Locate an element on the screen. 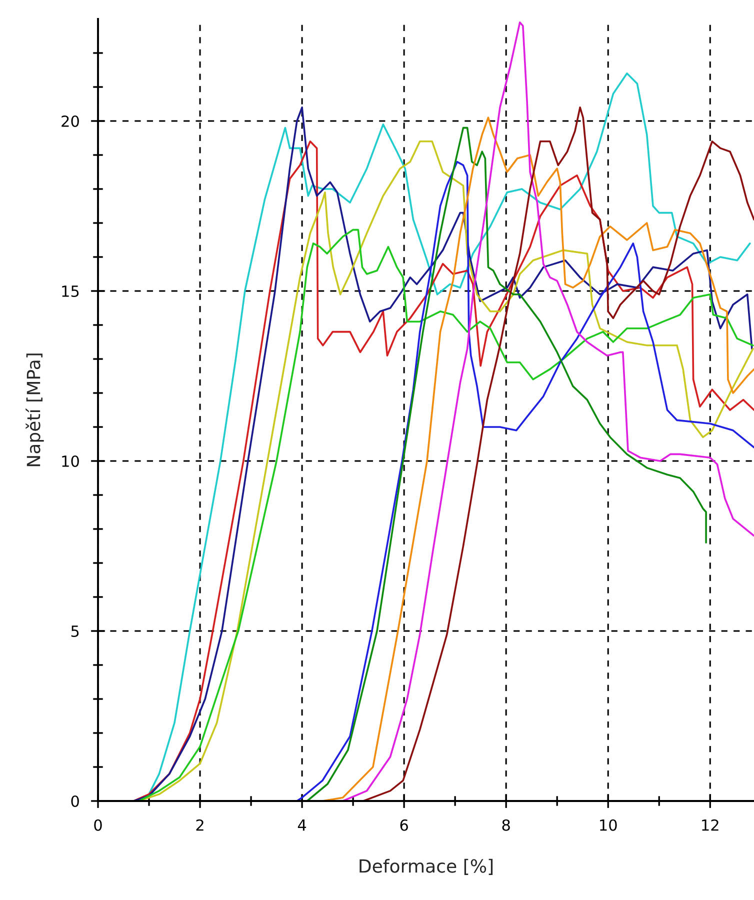 This screenshot has height=900, width=754. y-tick-label: 20 is located at coordinates (70, 121).